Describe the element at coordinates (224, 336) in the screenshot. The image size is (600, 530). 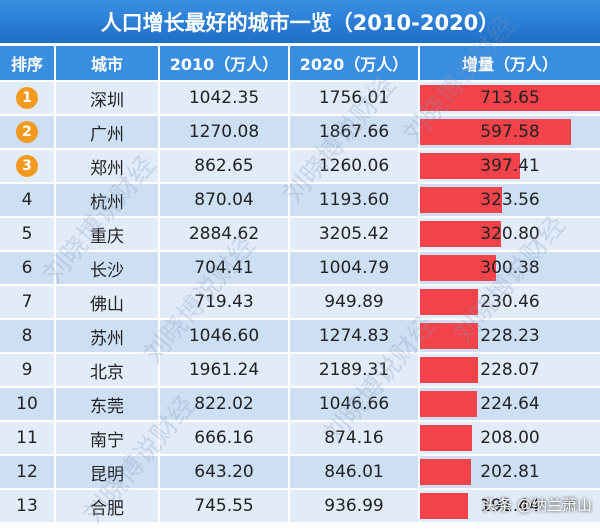
I see `table-cell: 1046.60` at that location.